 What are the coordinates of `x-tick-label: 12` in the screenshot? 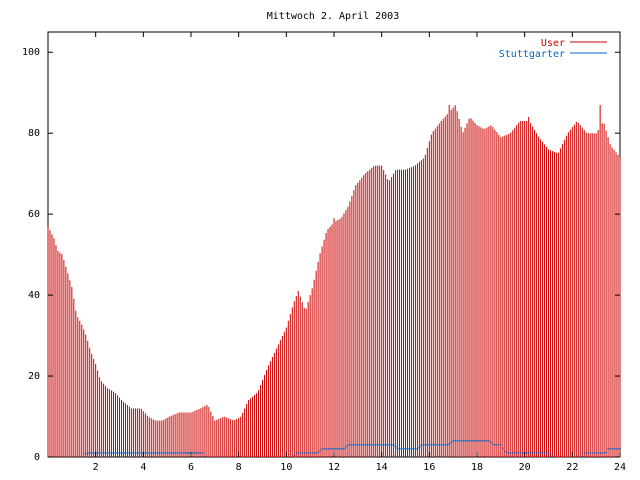 It's located at (334, 467).